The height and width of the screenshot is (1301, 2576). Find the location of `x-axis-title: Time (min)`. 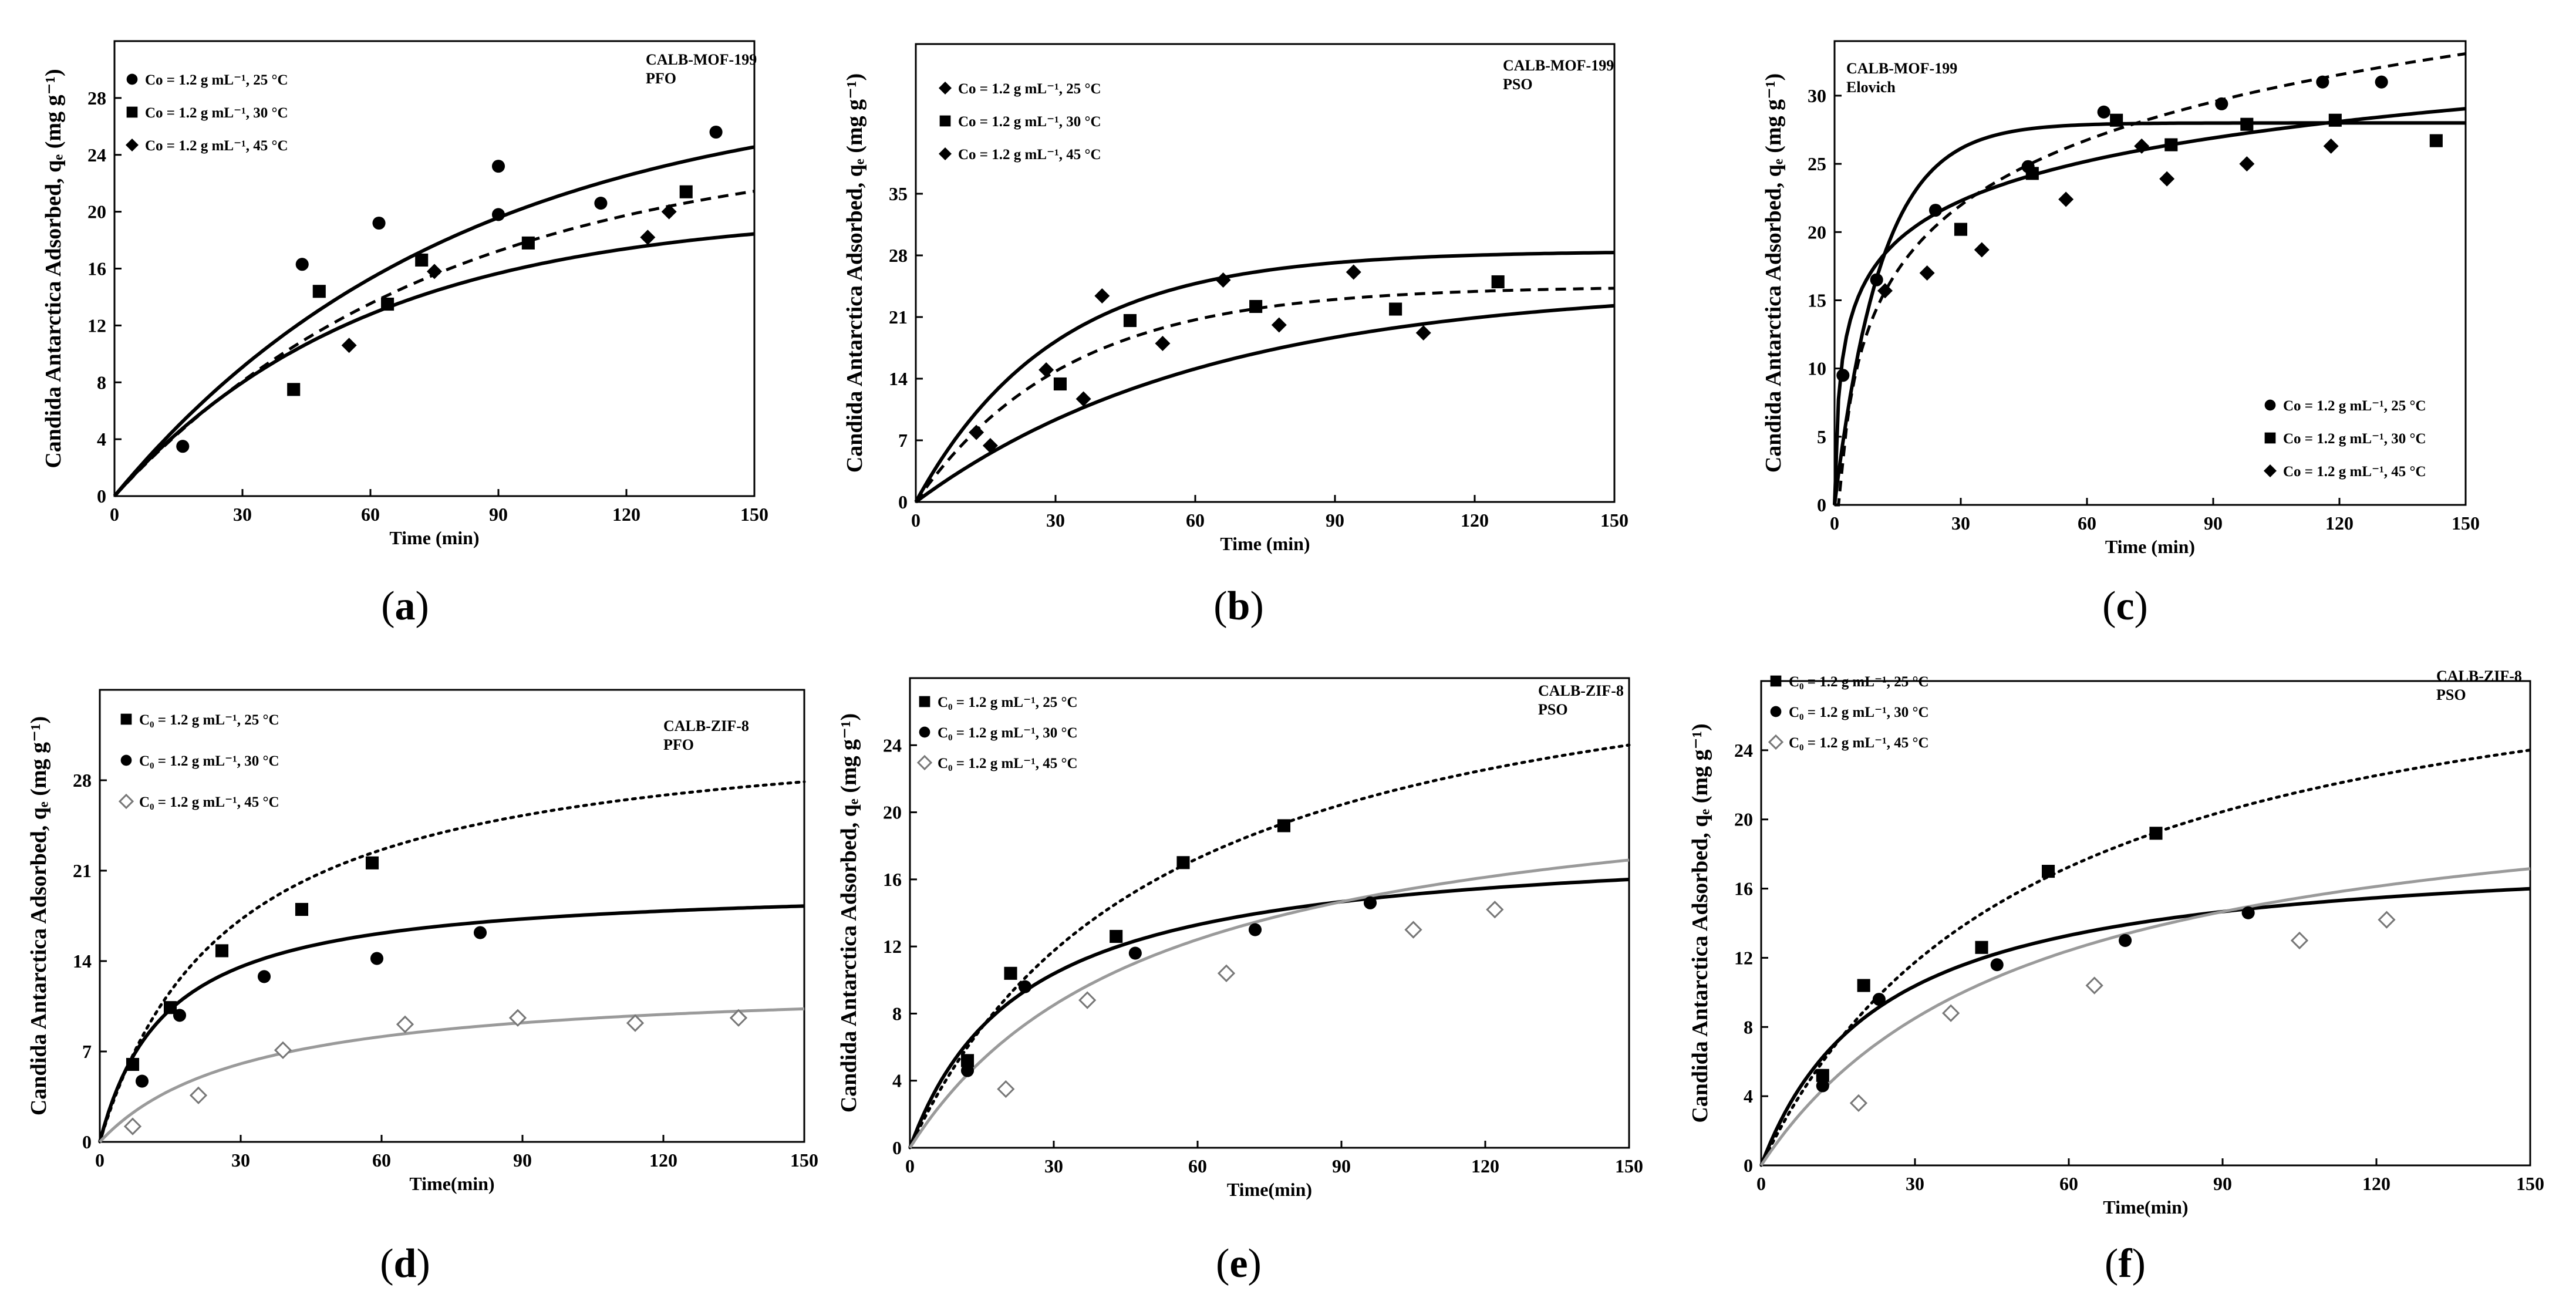

x-axis-title: Time (min) is located at coordinates (434, 537).